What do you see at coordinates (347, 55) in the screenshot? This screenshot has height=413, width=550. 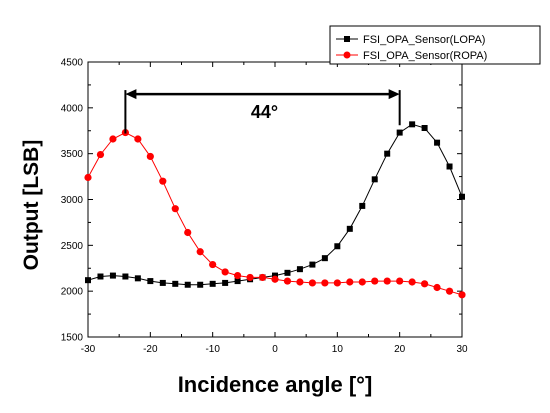 I see `legend-marker-ropa` at bounding box center [347, 55].